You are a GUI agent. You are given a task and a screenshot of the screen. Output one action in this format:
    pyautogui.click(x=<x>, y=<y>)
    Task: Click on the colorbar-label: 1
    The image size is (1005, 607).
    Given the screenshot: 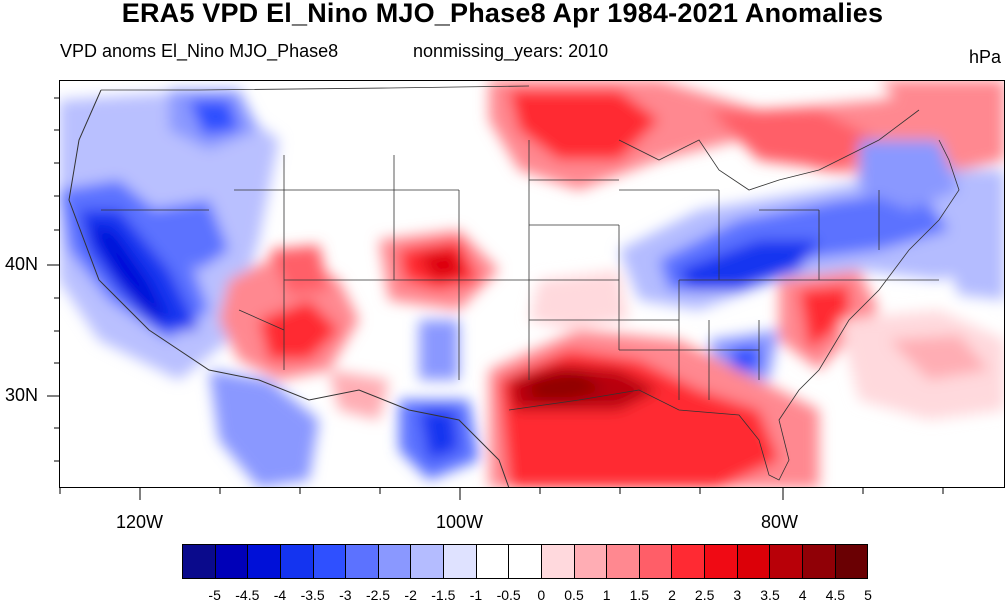 What is the action you would take?
    pyautogui.click(x=606, y=595)
    